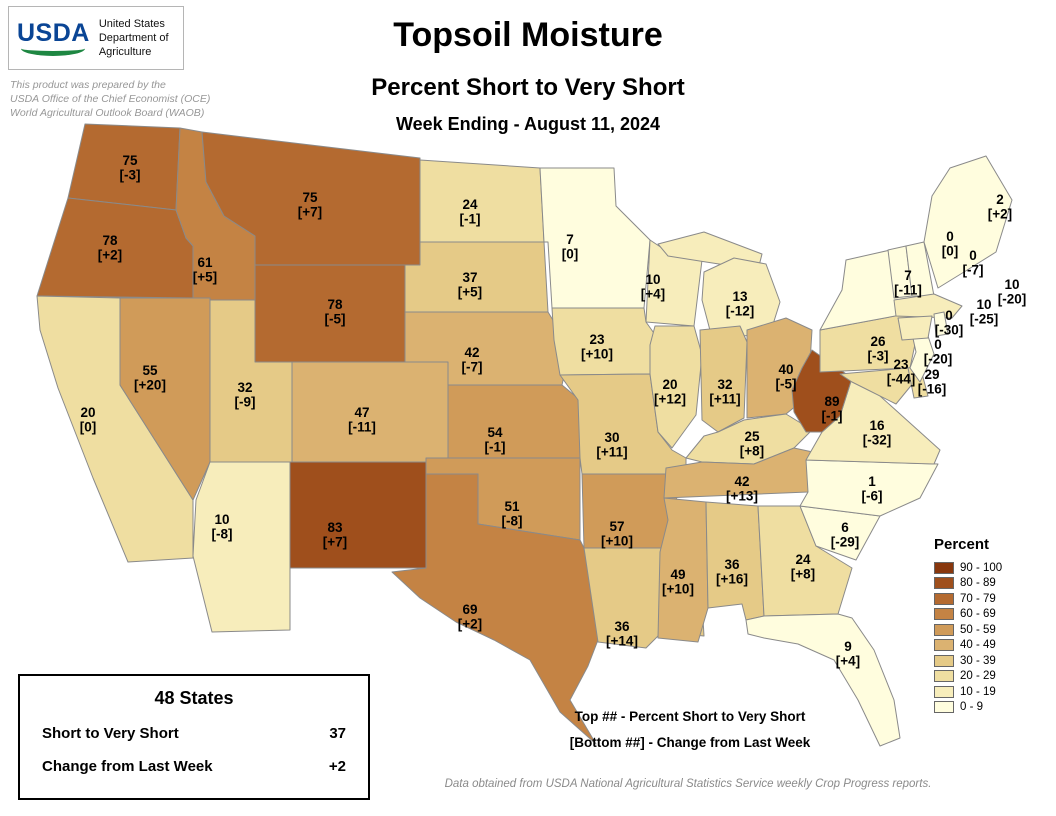 Image resolution: width=1056 pixels, height=816 pixels. What do you see at coordinates (740, 304) in the screenshot?
I see `state-label-MI: 13 [-12]` at bounding box center [740, 304].